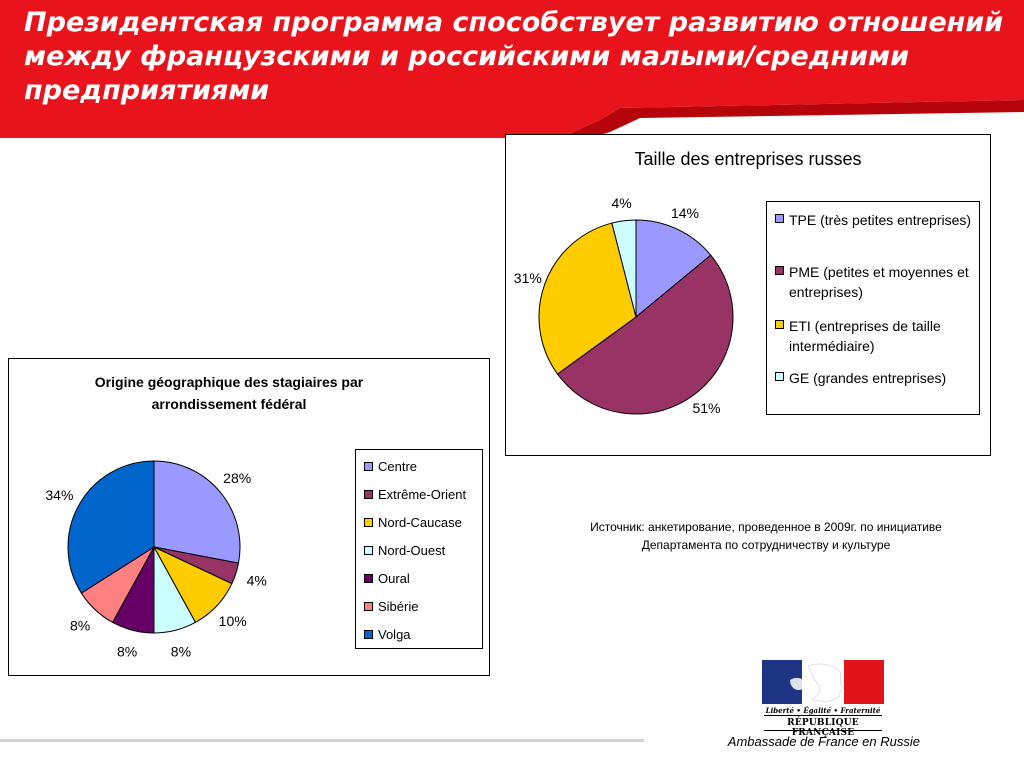 Image resolution: width=1024 pixels, height=768 pixels. Describe the element at coordinates (673, 269) in the screenshot. I see `pie-slice-tpe-tres-petites-entreprises` at that location.